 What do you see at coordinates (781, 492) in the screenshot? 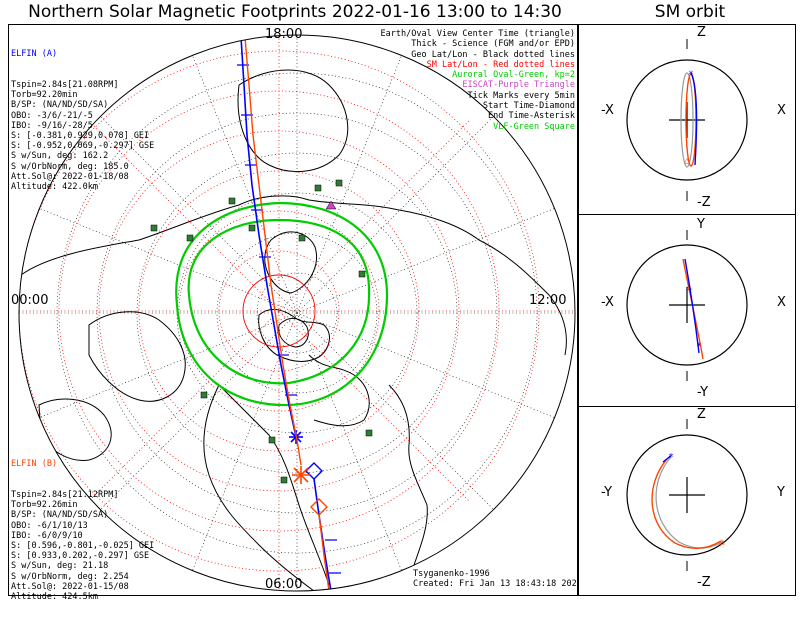
I see `sm-yz-right: Y` at bounding box center [781, 492].